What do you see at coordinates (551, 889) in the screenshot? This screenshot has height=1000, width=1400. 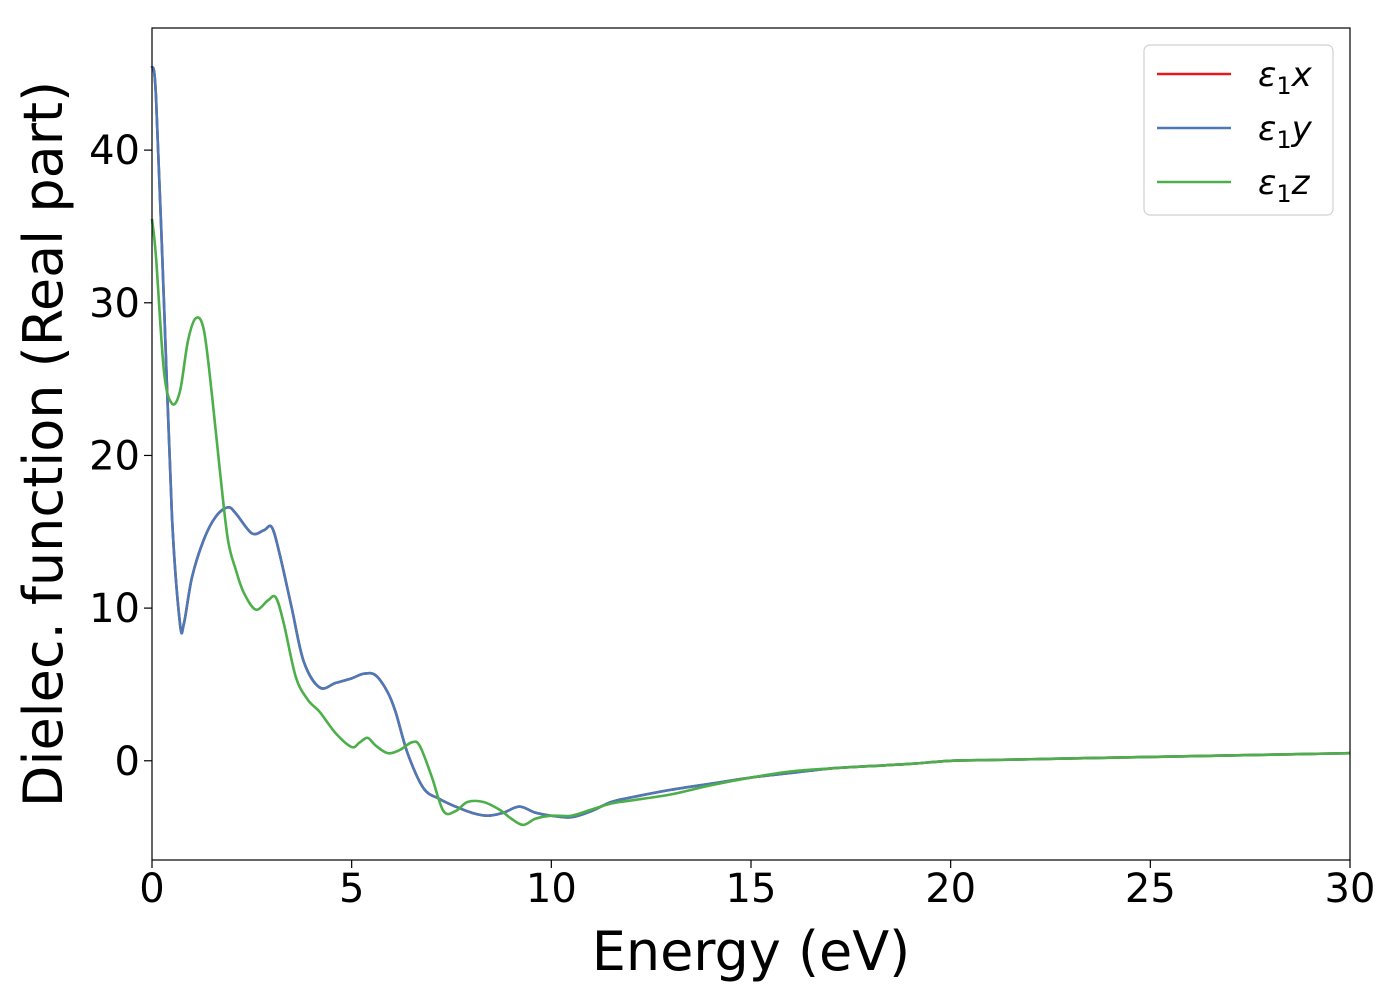 I see `x-tick-label: 10` at bounding box center [551, 889].